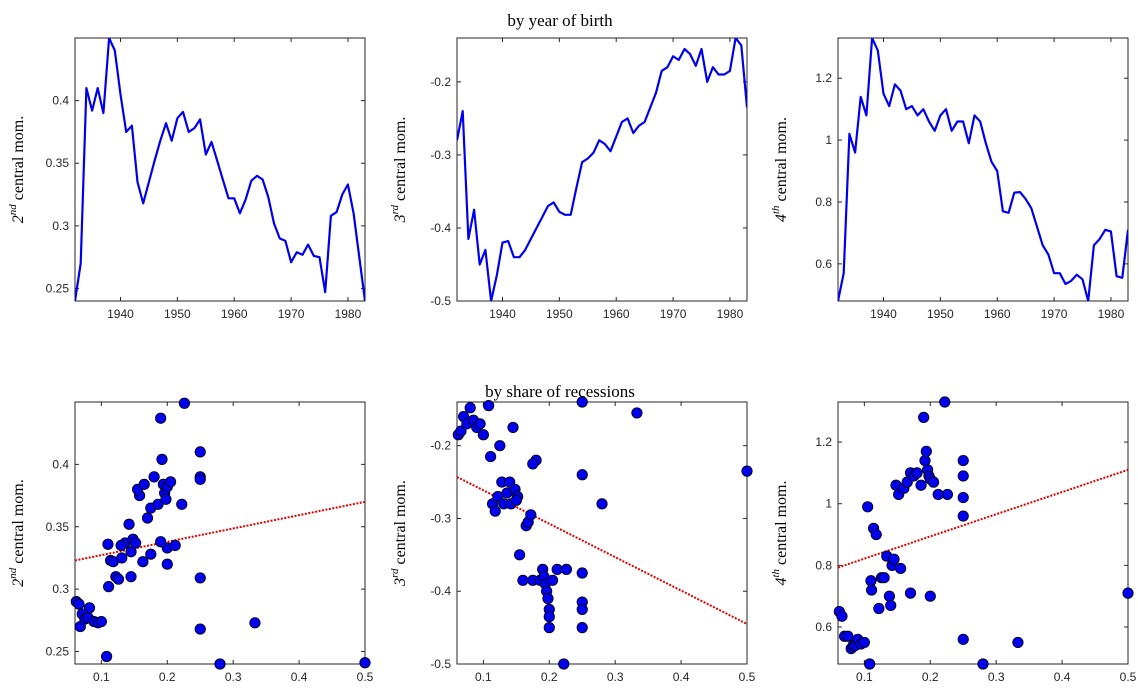  What do you see at coordinates (673, 314) in the screenshot?
I see `x-tick-label: 1970` at bounding box center [673, 314].